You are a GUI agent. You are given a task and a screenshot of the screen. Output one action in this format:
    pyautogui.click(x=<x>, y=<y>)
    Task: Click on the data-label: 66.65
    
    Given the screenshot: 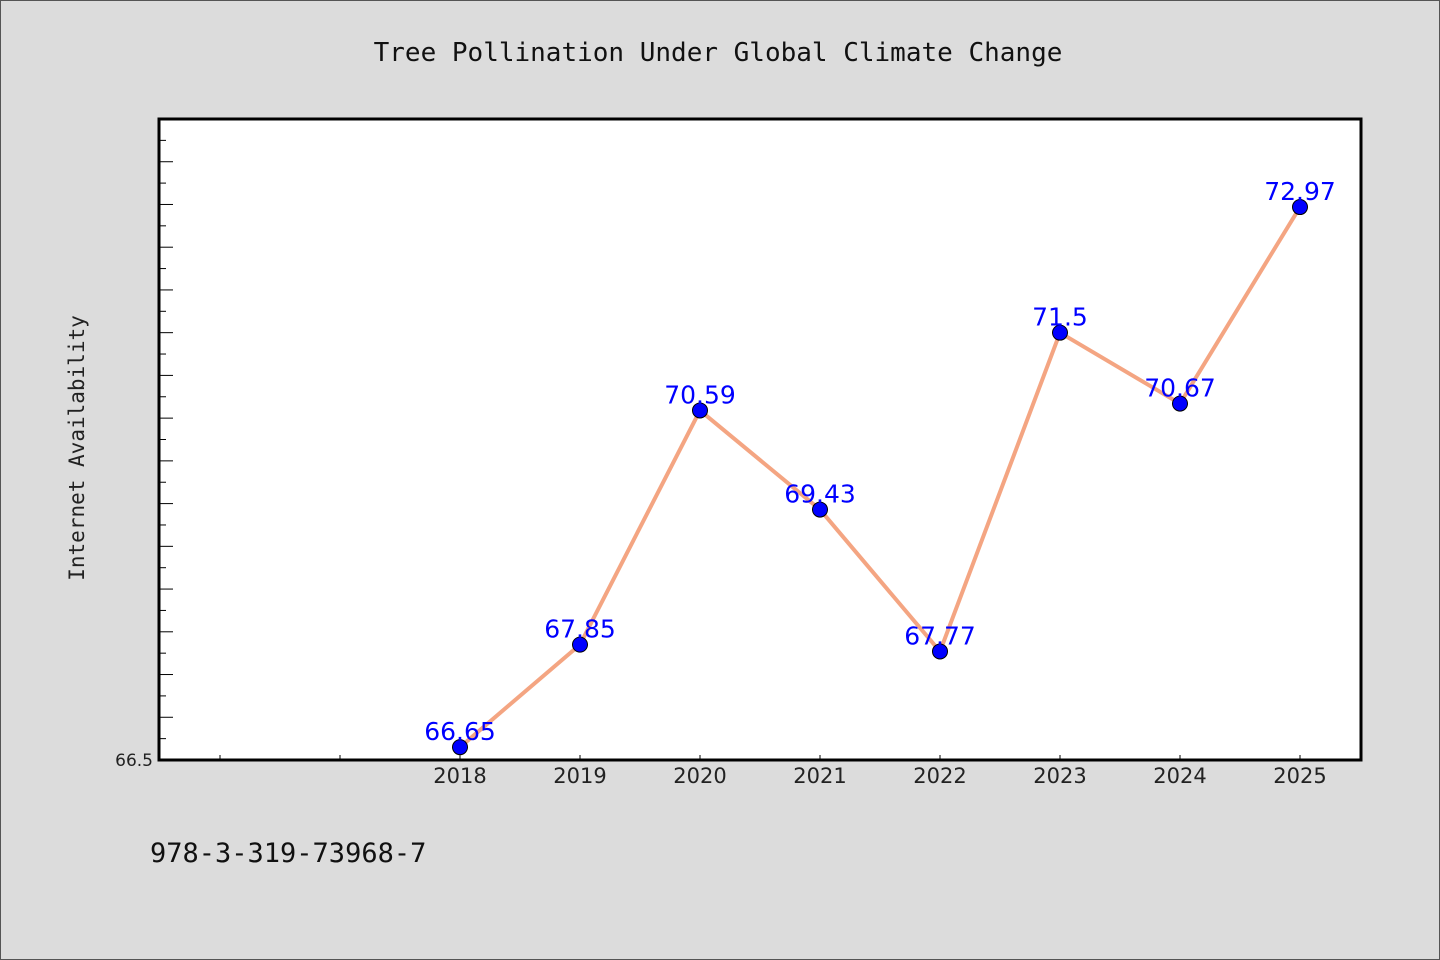 What is the action you would take?
    pyautogui.click(x=460, y=731)
    